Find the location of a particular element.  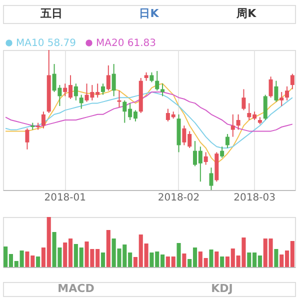

text: KDJ is located at coordinates (222, 288).